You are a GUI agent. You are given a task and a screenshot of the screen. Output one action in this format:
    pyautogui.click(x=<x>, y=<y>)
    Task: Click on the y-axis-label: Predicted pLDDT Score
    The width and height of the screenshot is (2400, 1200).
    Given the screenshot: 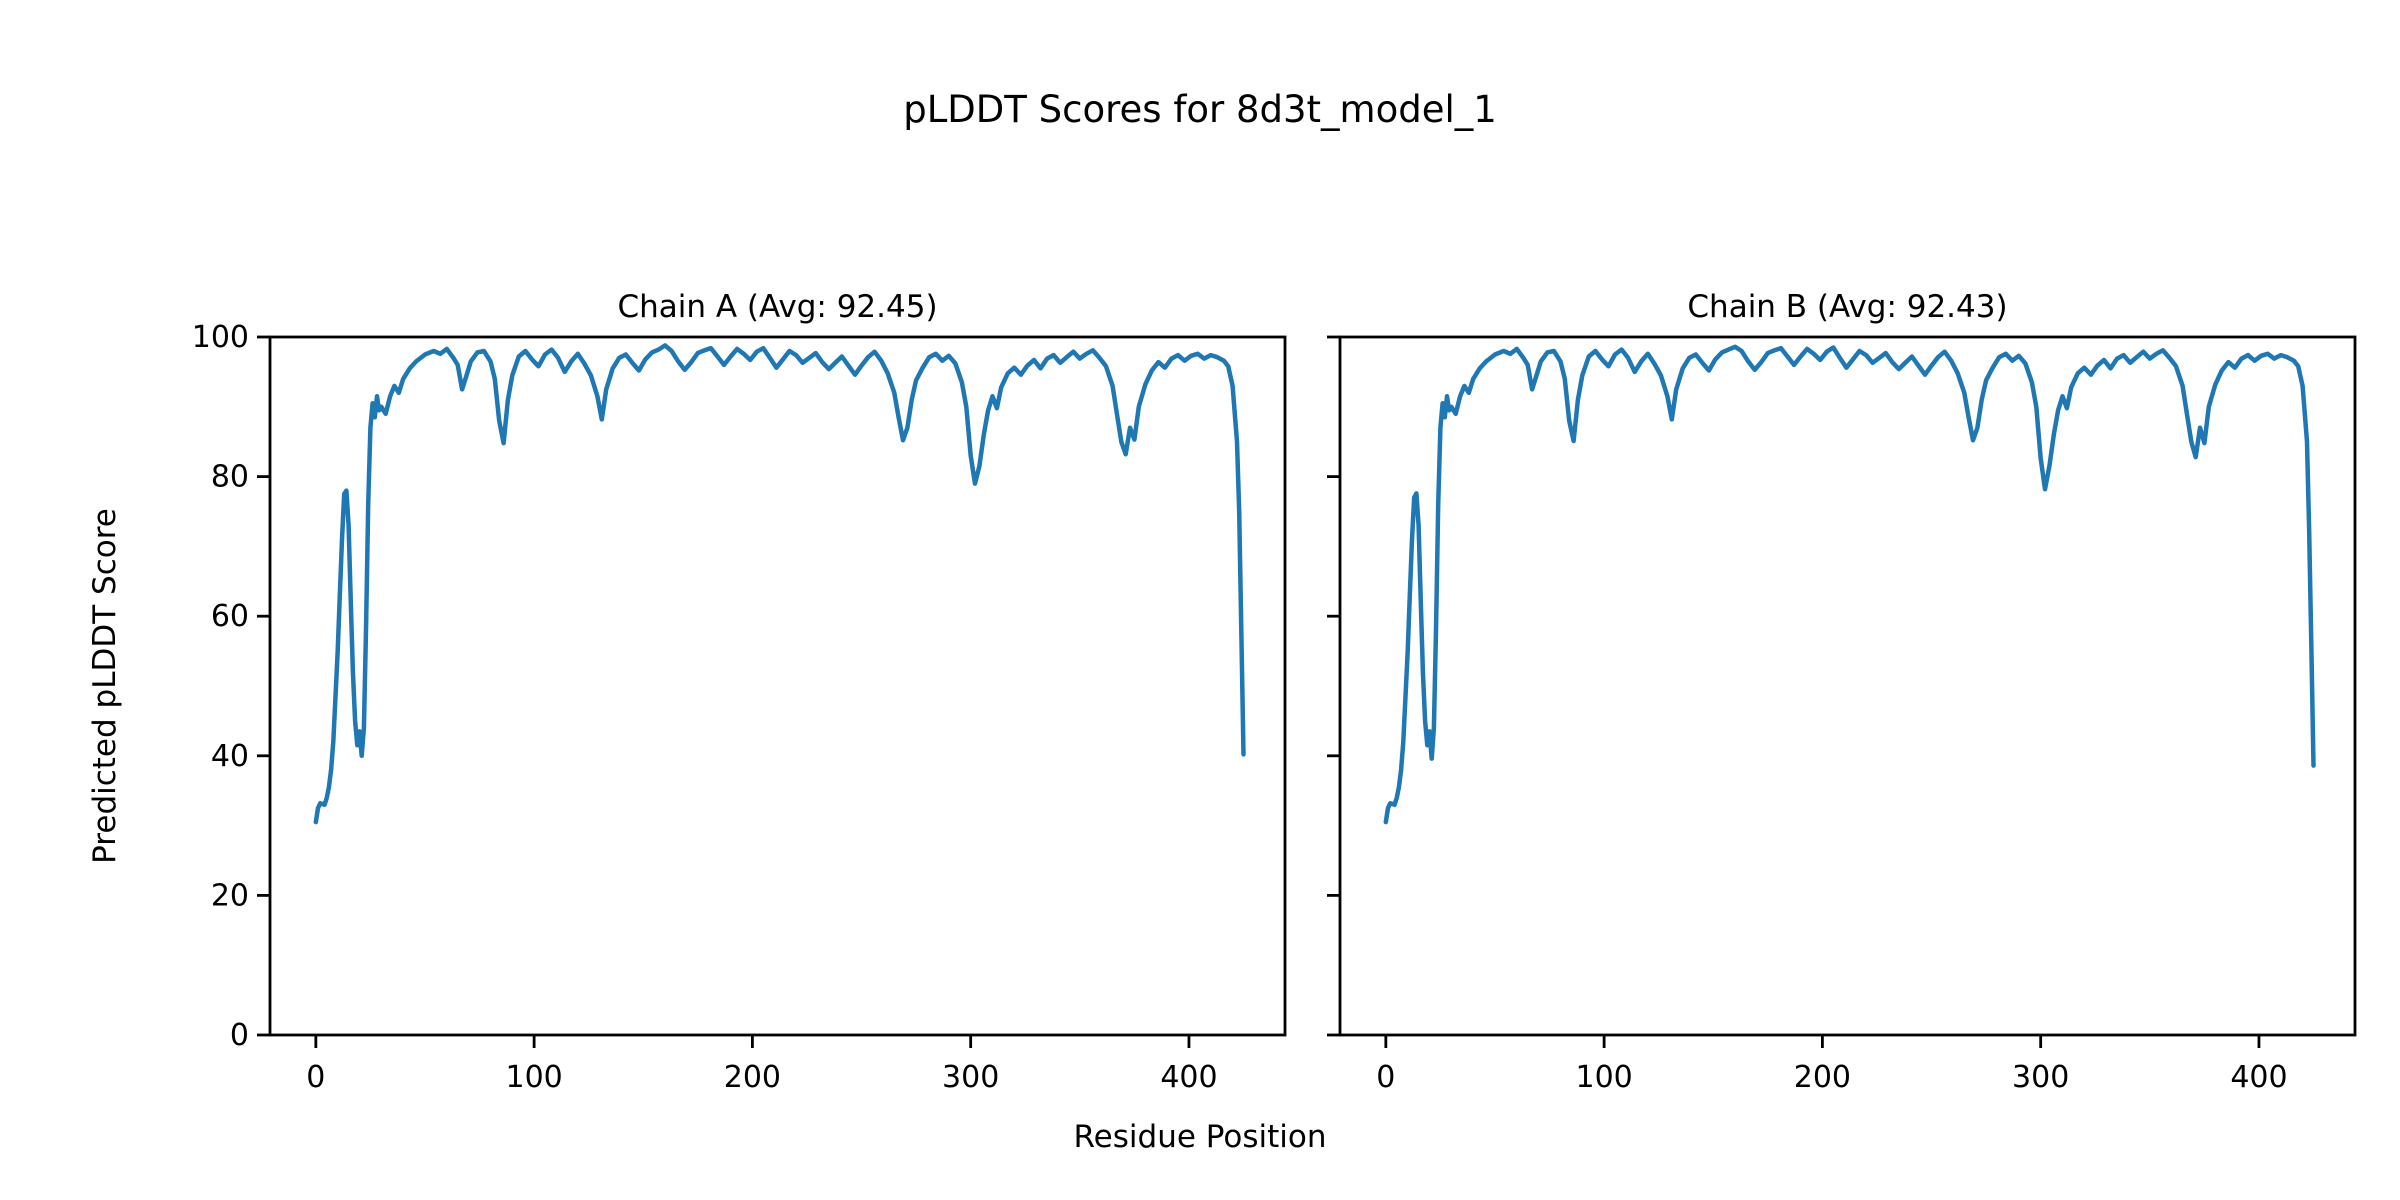 What is the action you would take?
    pyautogui.click(x=105, y=686)
    